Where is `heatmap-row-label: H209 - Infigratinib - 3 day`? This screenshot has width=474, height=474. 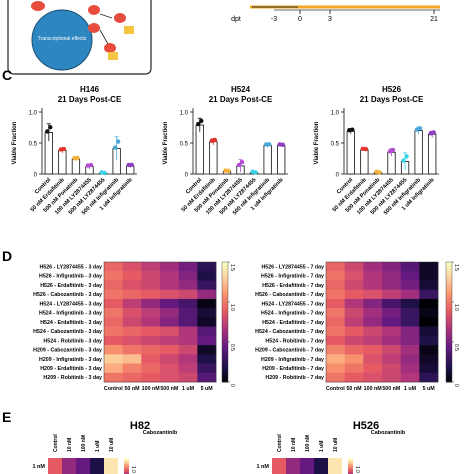 heatmap-row-label: H209 - Infigratinib - 3 day is located at coordinates (70, 360).